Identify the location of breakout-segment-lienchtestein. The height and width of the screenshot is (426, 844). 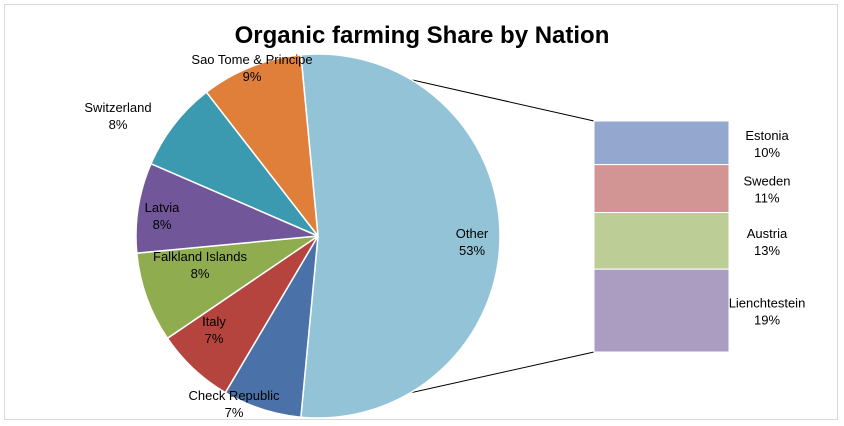
(661, 310).